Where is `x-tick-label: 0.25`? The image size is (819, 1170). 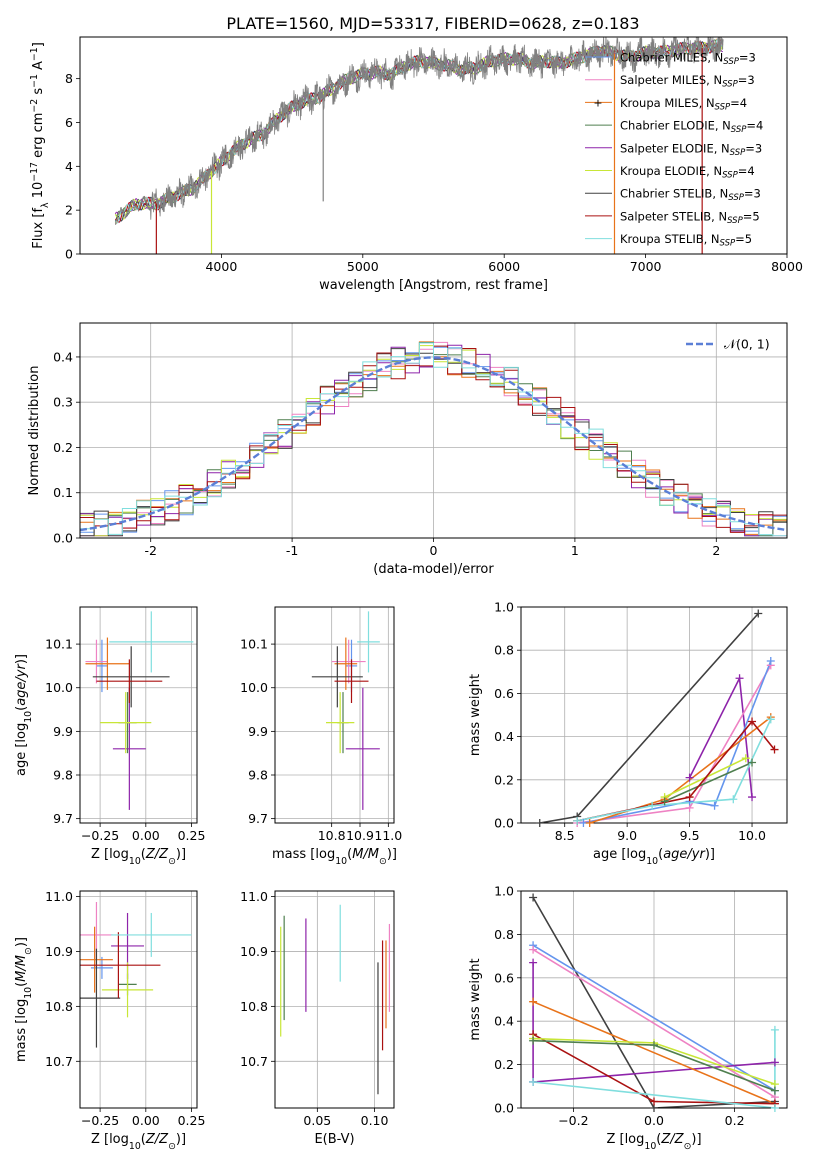 x-tick-label: 0.25 is located at coordinates (192, 1120).